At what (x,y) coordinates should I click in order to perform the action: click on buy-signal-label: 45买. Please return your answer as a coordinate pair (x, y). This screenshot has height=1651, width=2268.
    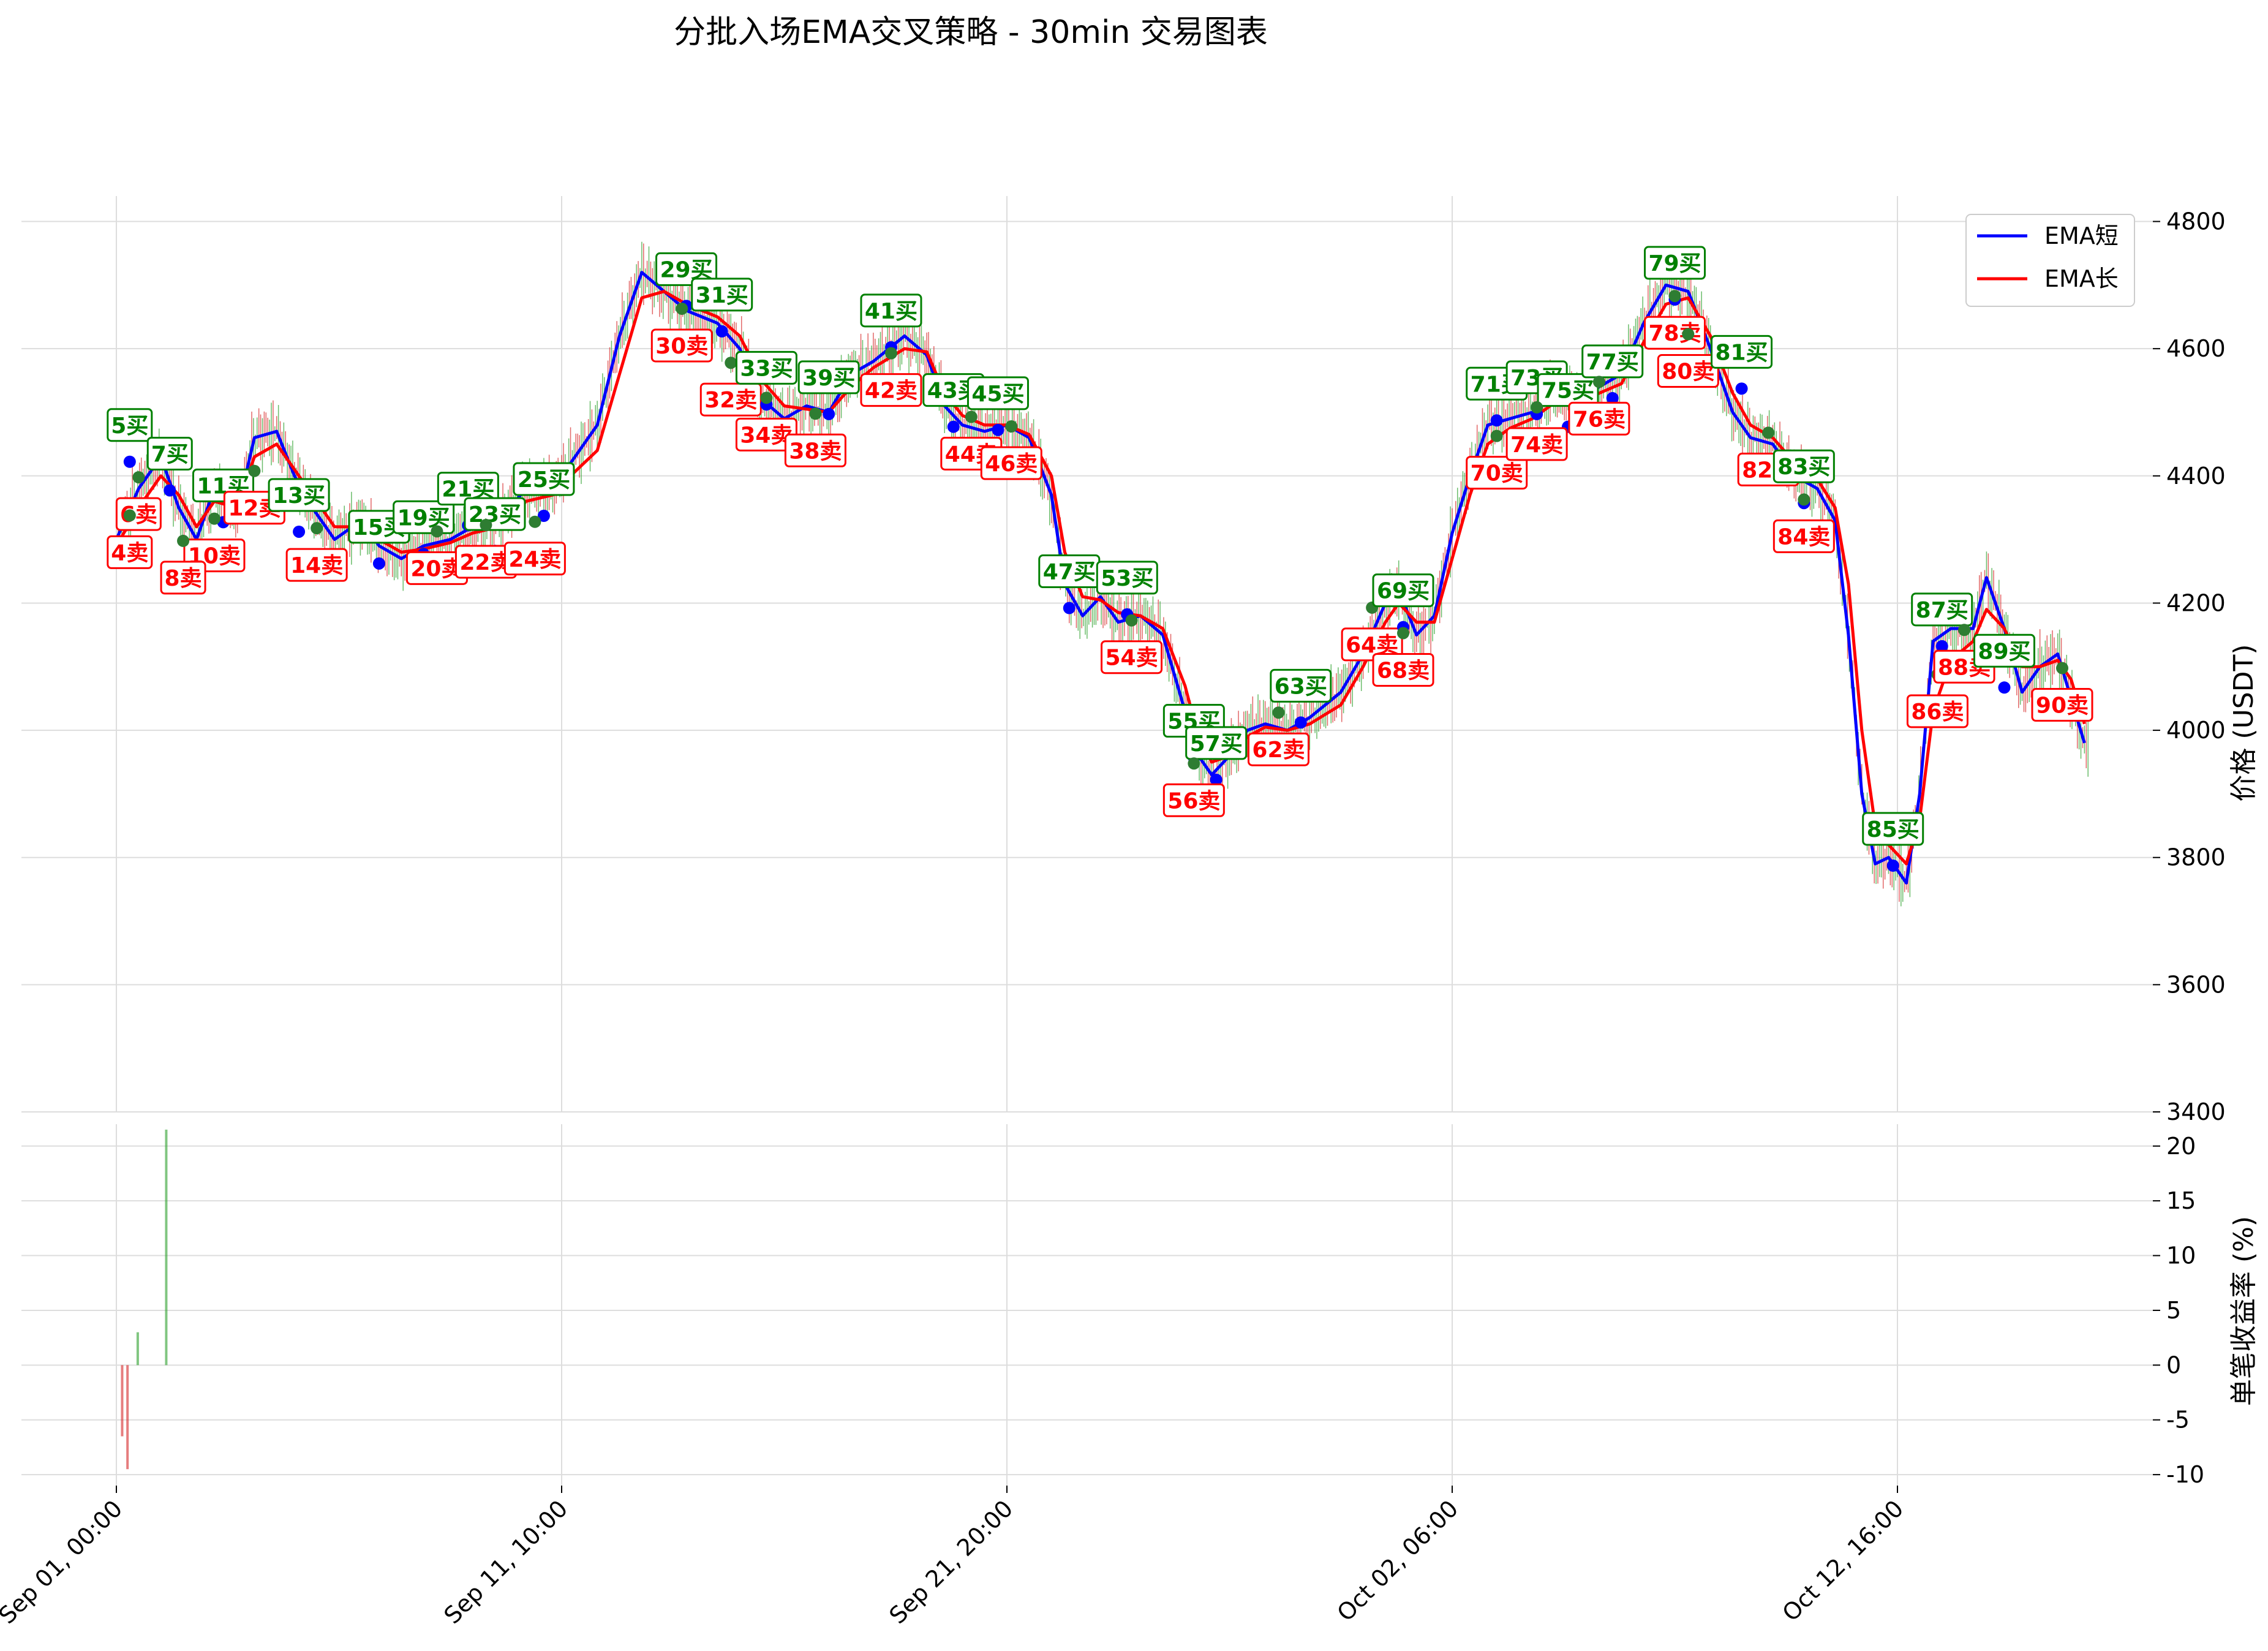
    Looking at the image, I should click on (997, 394).